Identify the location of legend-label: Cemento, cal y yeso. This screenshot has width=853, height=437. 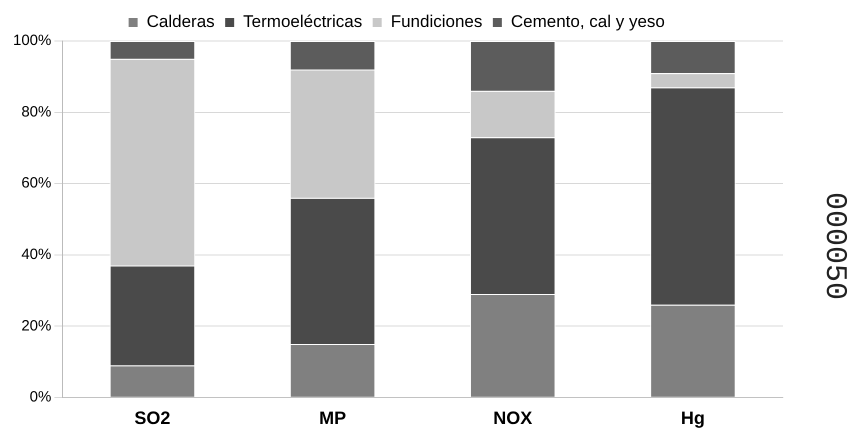
(587, 22).